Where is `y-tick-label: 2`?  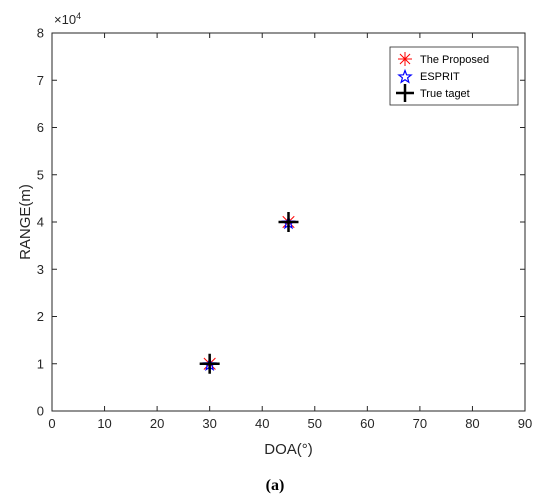
y-tick-label: 2 is located at coordinates (40, 316).